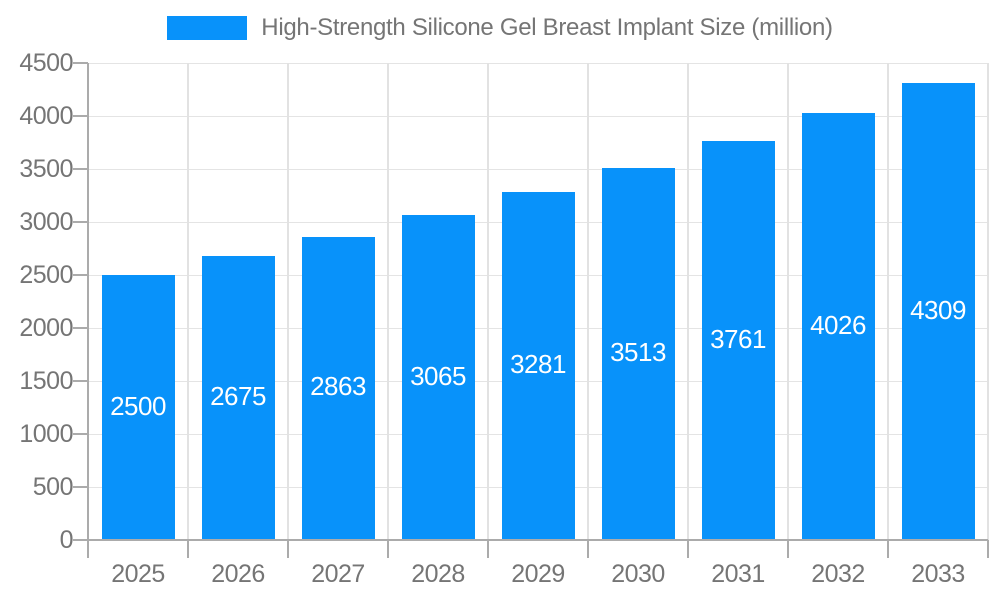 This screenshot has height=600, width=1000. What do you see at coordinates (46, 275) in the screenshot?
I see `y-tick-label: 2500` at bounding box center [46, 275].